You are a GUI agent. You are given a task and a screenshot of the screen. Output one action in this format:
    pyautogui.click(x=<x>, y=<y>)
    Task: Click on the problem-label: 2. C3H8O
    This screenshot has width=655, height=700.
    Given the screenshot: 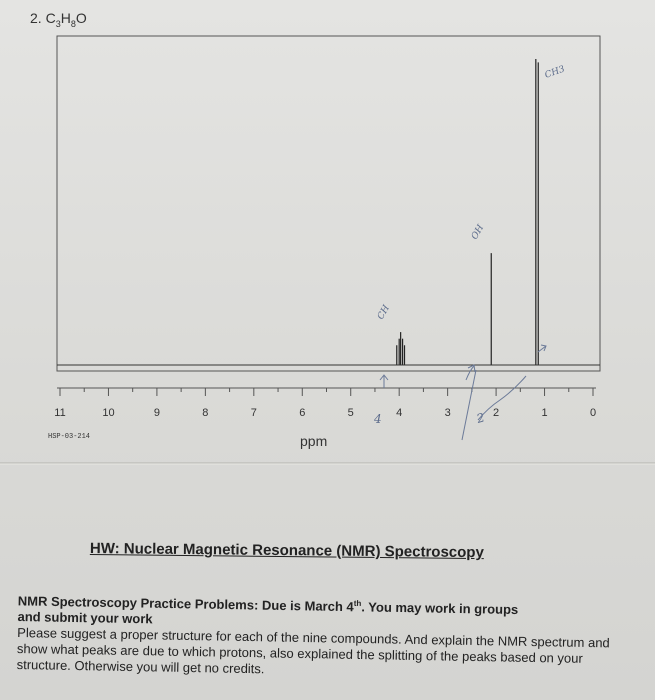 What is the action you would take?
    pyautogui.click(x=58, y=19)
    